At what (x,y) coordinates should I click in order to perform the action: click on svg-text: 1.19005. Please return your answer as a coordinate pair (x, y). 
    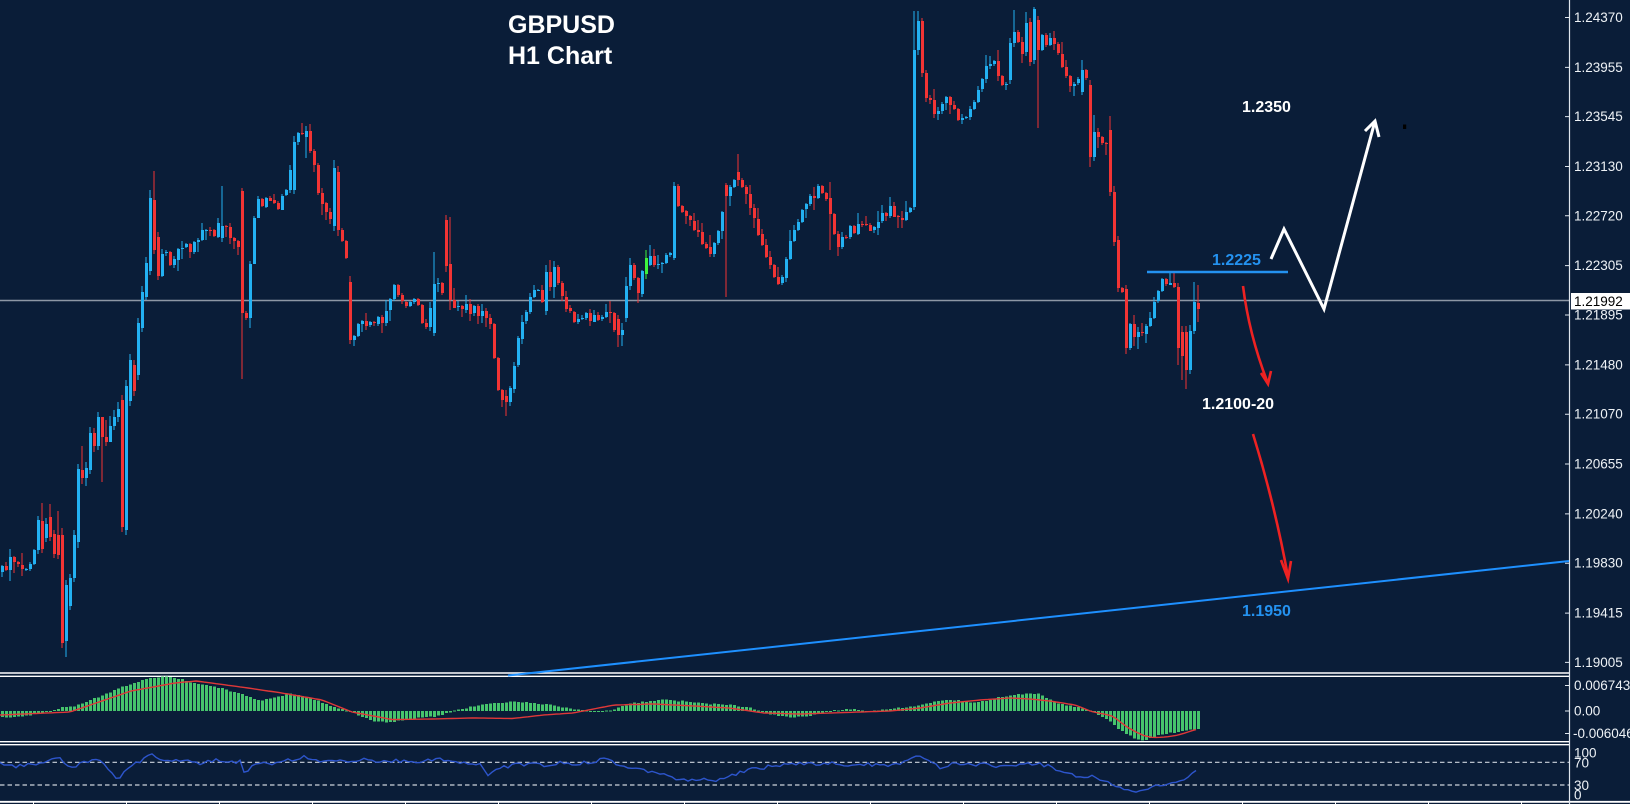
    Looking at the image, I should click on (1598, 662).